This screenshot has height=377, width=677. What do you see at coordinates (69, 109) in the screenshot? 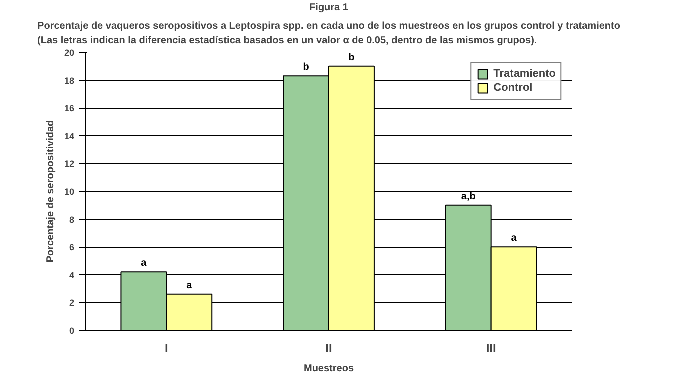
I see `y-tick-label: 16` at bounding box center [69, 109].